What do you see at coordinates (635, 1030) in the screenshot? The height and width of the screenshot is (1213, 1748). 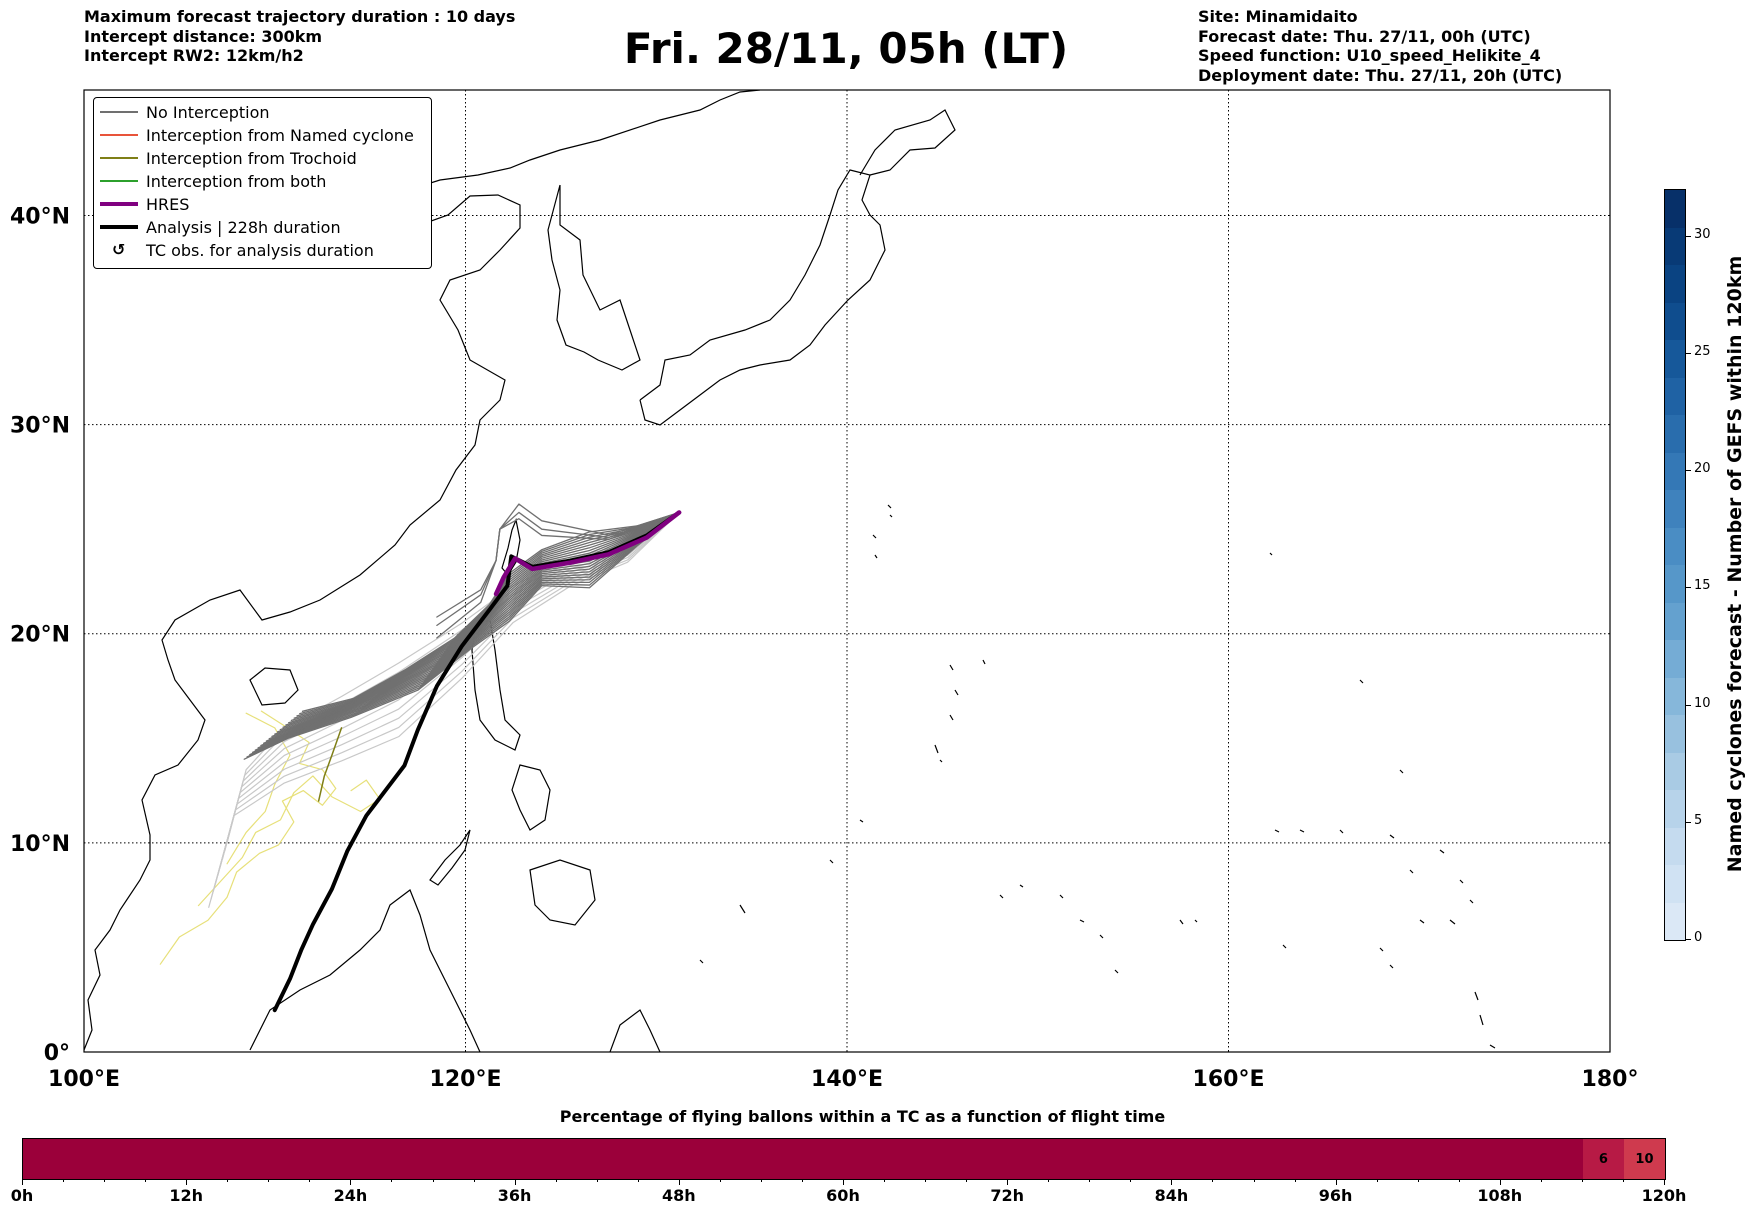 I see `sulawesi-coast` at bounding box center [635, 1030].